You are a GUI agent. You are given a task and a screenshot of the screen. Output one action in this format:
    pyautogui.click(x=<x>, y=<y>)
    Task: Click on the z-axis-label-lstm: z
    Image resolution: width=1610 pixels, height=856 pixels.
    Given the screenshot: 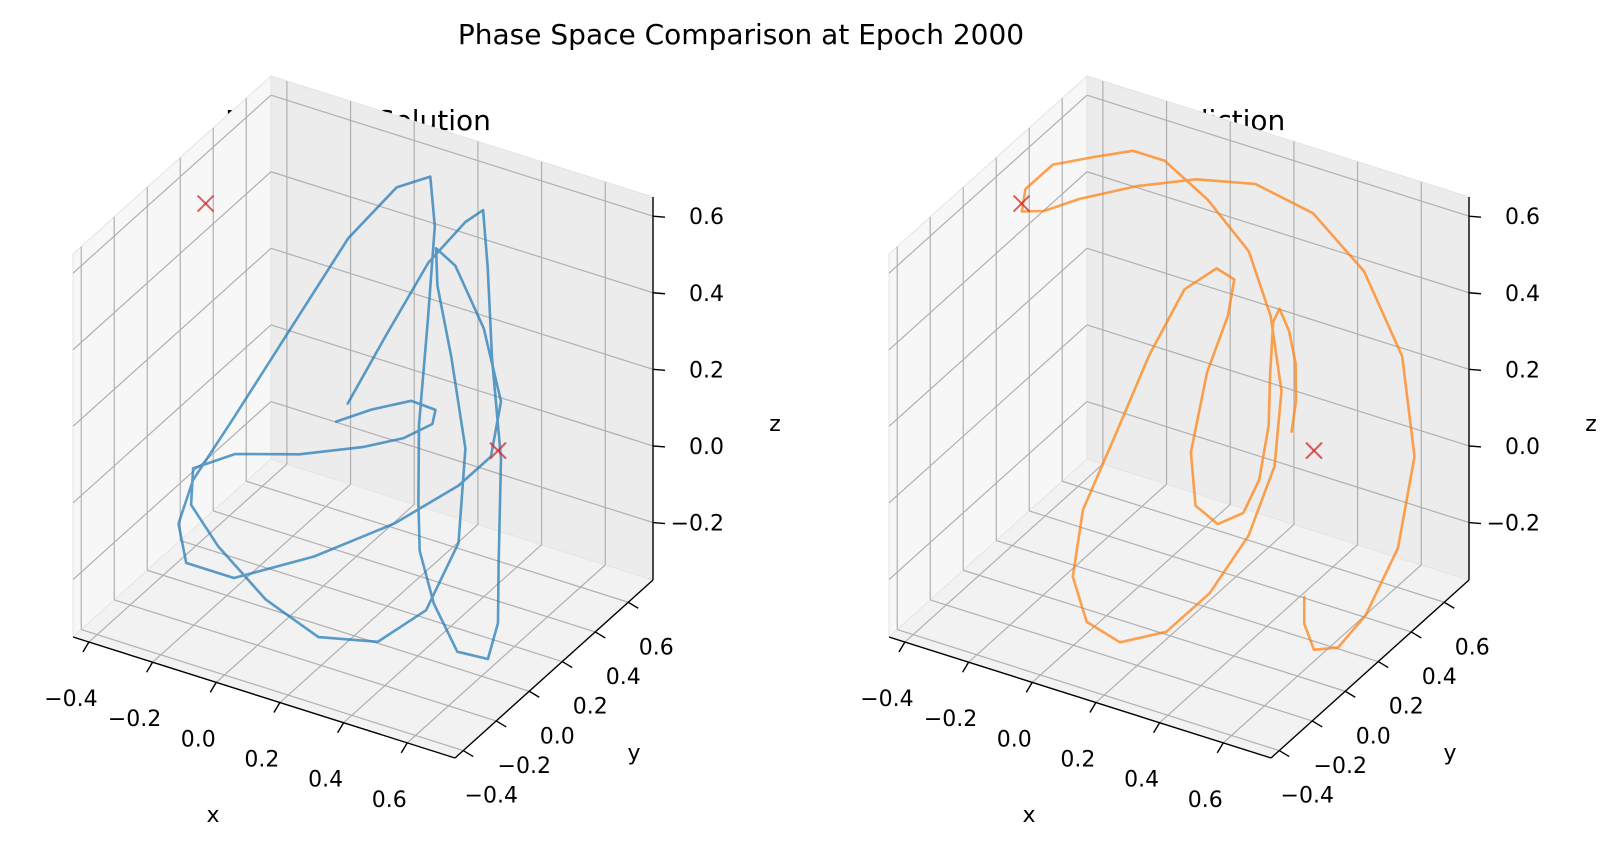 What is the action you would take?
    pyautogui.click(x=1591, y=424)
    